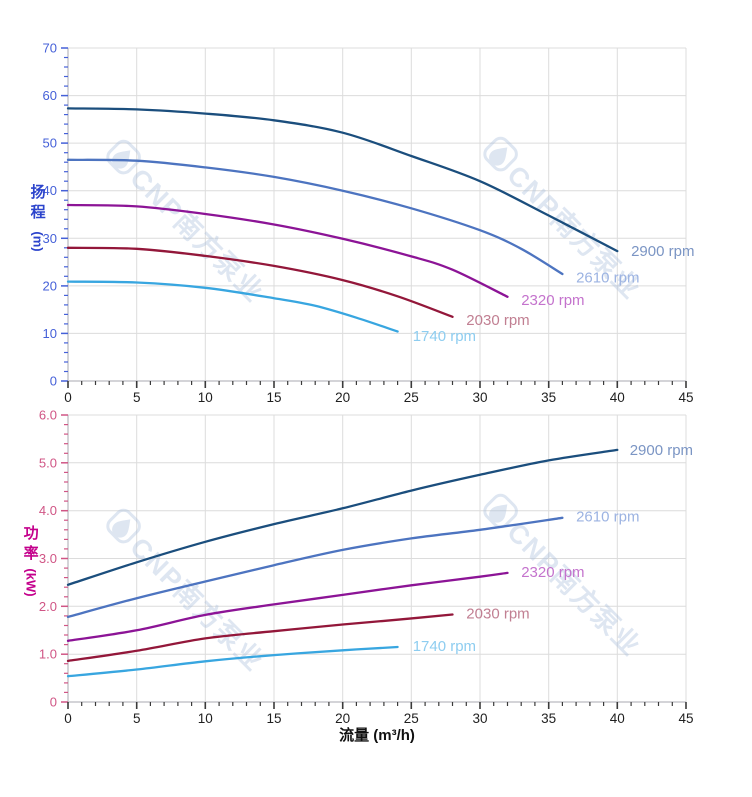 The width and height of the screenshot is (752, 797). What do you see at coordinates (48, 654) in the screenshot?
I see `y-tick-label: 1.0` at bounding box center [48, 654].